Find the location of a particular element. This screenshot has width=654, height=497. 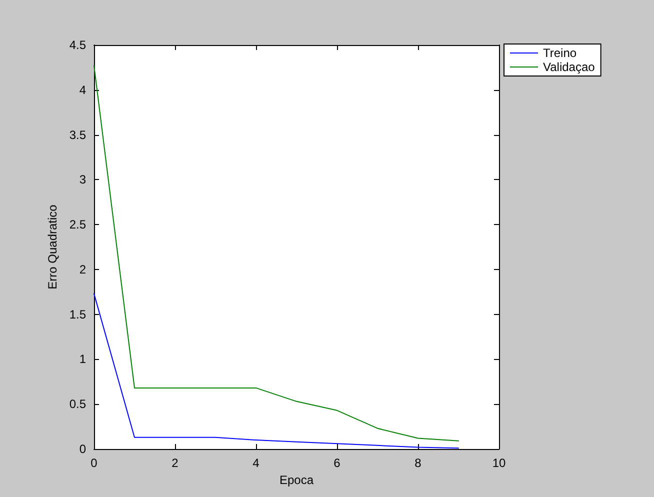

y-axis-title: Erro Quadratico is located at coordinates (52, 247).